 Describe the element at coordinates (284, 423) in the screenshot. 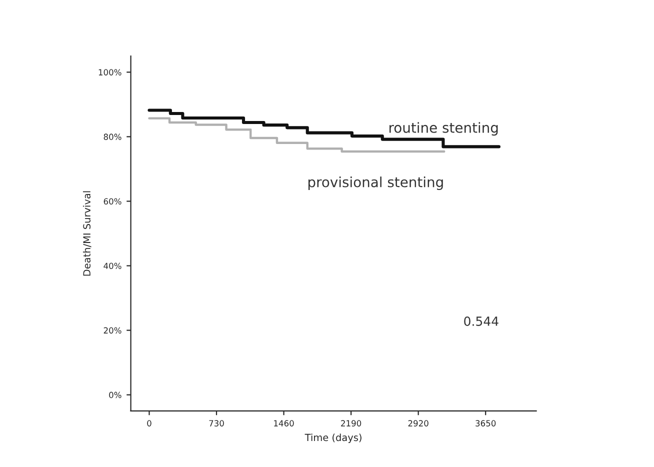

I see `x-tick-label: 1460` at that location.